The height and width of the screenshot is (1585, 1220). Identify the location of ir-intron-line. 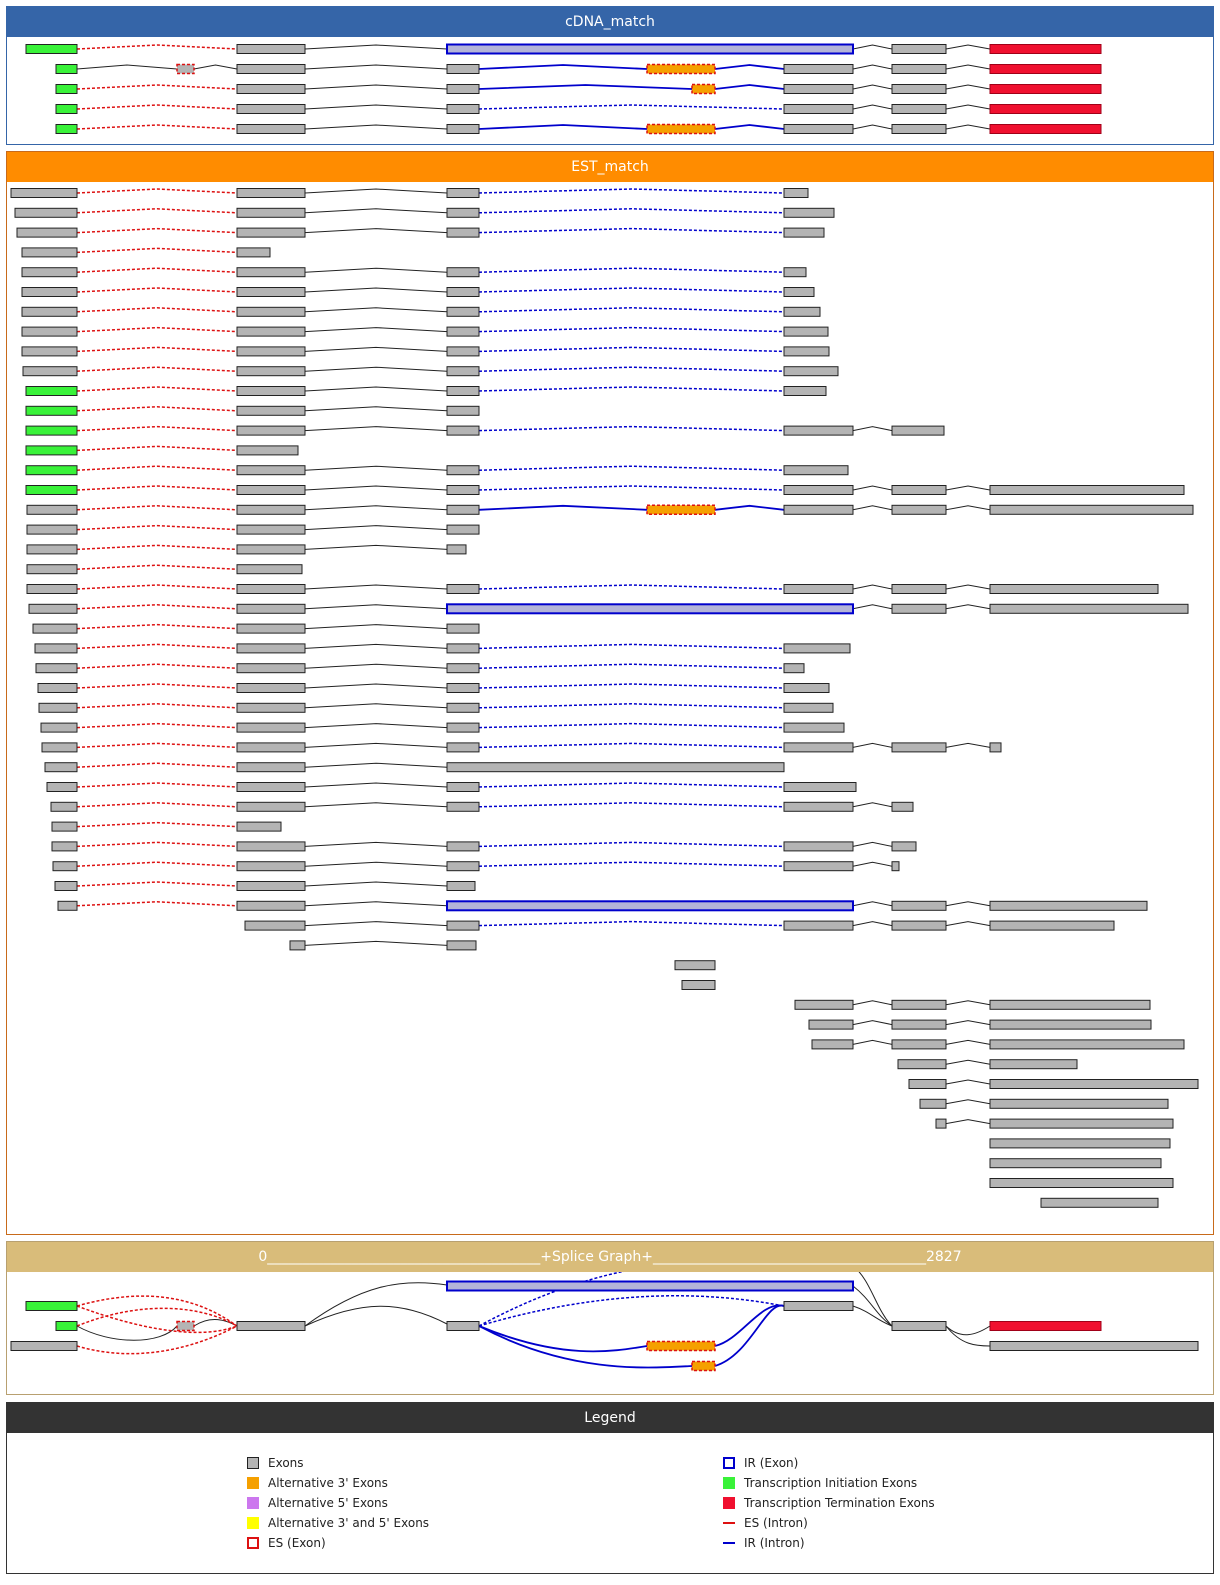
(563, 507).